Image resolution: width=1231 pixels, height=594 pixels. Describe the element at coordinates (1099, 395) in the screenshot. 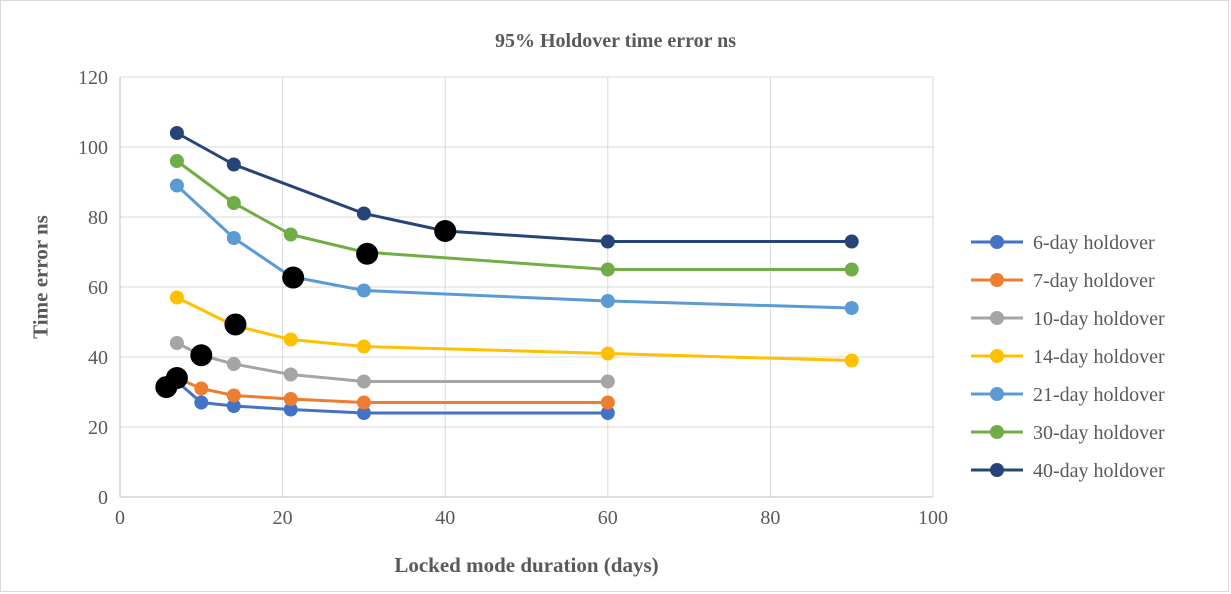

I see `legend-label: 21-day holdover` at that location.